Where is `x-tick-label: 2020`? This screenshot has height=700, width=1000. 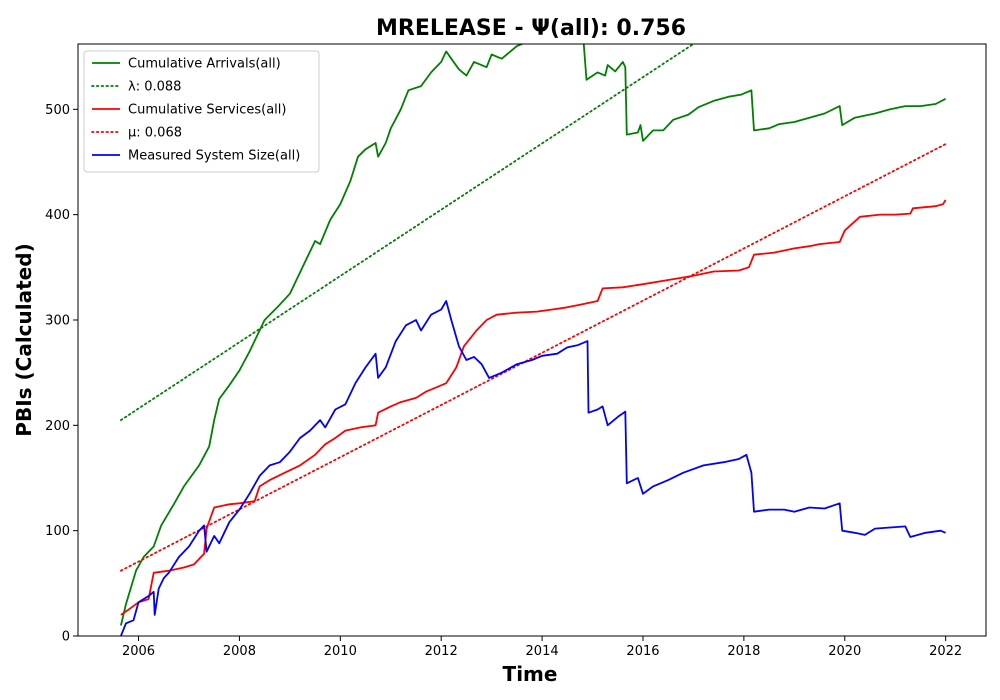
x-tick-label: 2020 is located at coordinates (844, 651).